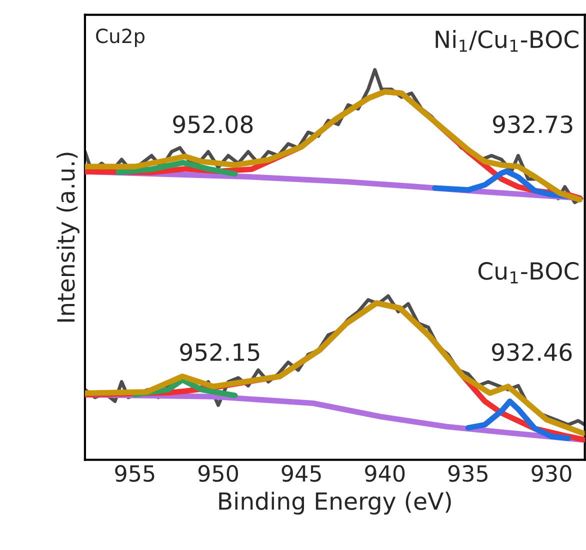 The image size is (586, 550). What do you see at coordinates (218, 473) in the screenshot?
I see `x-tick-label: 950` at bounding box center [218, 473].